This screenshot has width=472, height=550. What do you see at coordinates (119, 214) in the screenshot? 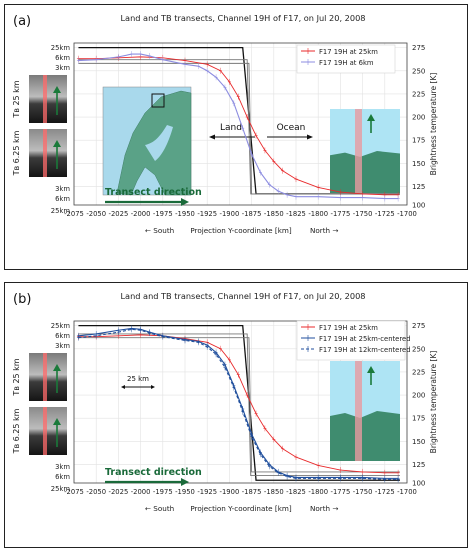
I see `x-tick-label: -2025` at bounding box center [119, 214].